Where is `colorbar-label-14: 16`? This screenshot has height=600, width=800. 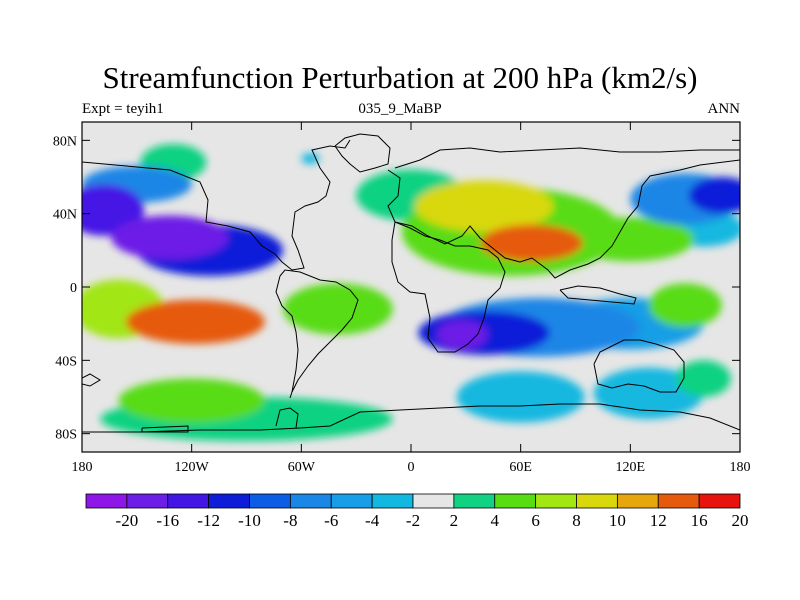 colorbar-label-14: 16 is located at coordinates (699, 520).